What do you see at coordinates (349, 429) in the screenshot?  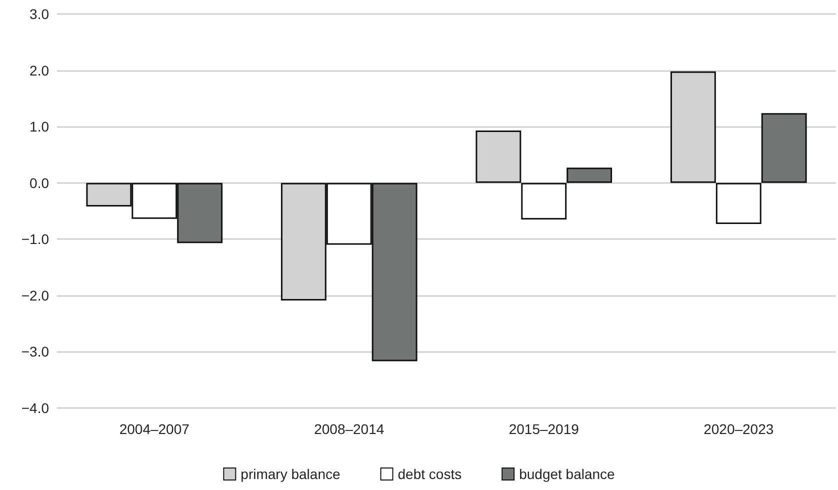 I see `x-tick-label: 2008–2014` at bounding box center [349, 429].